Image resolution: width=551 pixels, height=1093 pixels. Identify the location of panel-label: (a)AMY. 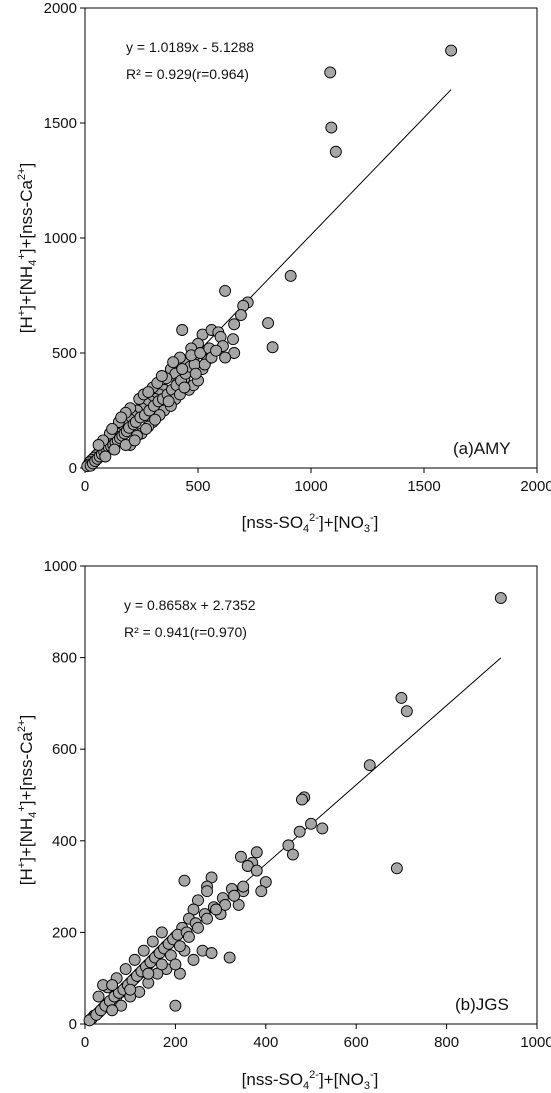
(482, 448).